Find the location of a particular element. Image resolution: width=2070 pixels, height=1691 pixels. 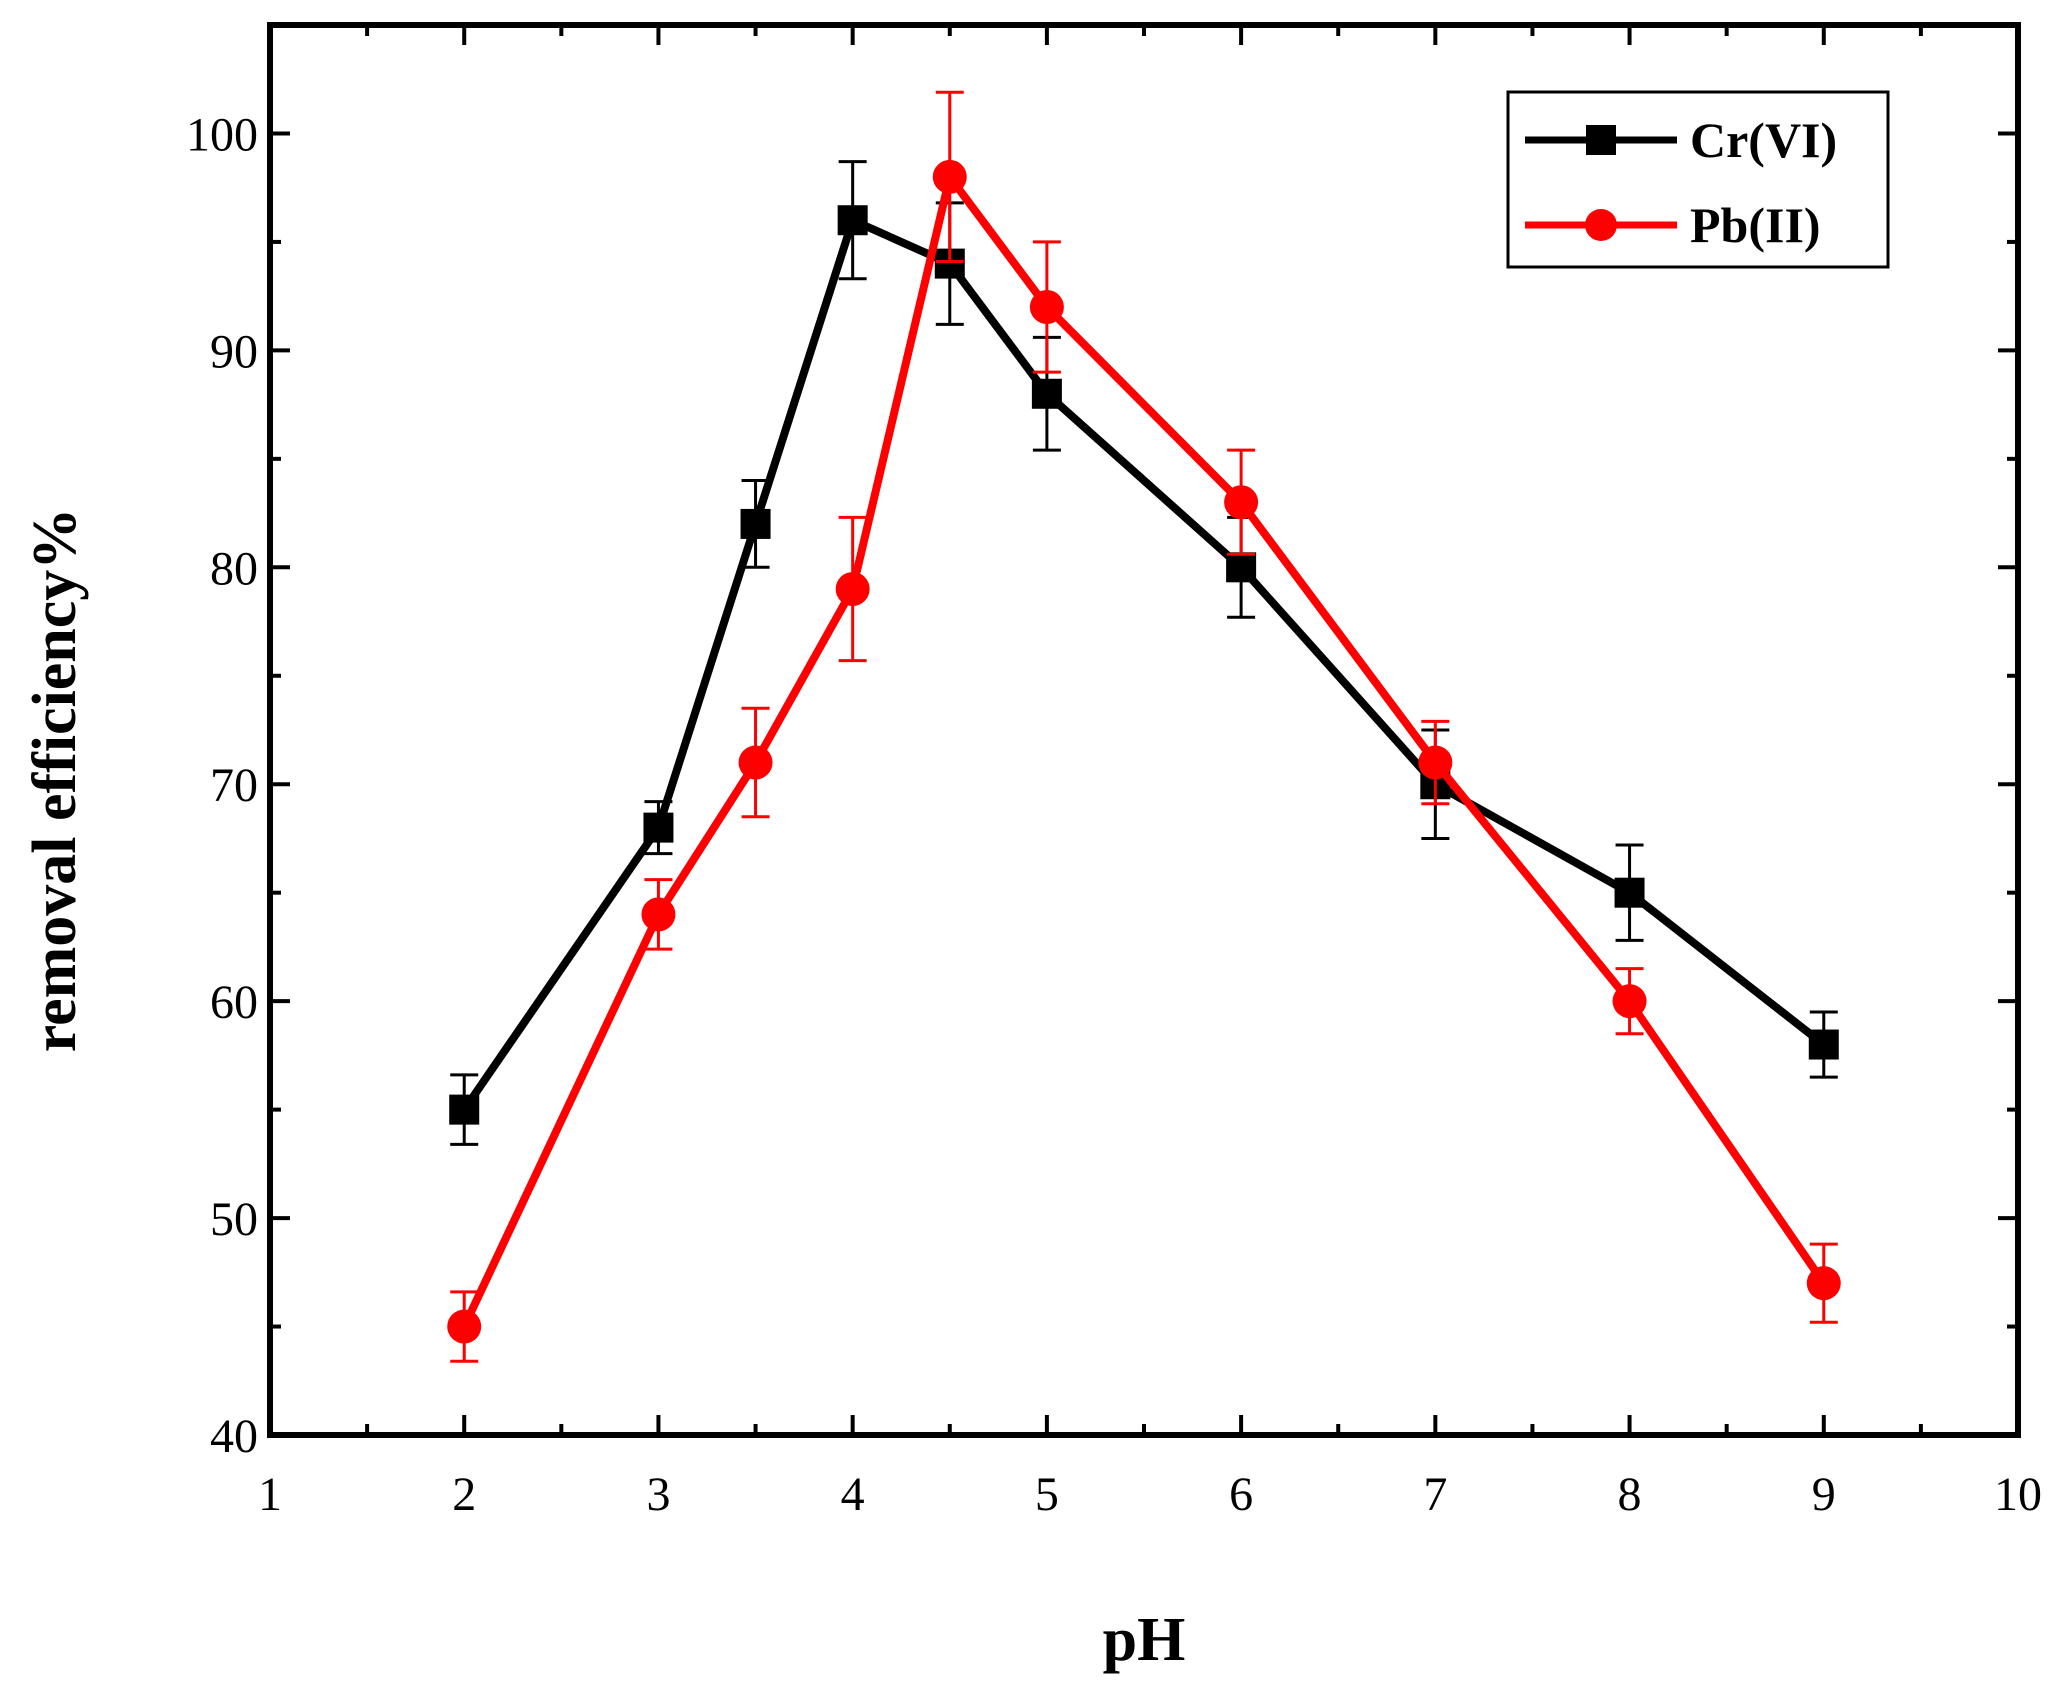

y-tick-label: 100 is located at coordinates (222, 134).